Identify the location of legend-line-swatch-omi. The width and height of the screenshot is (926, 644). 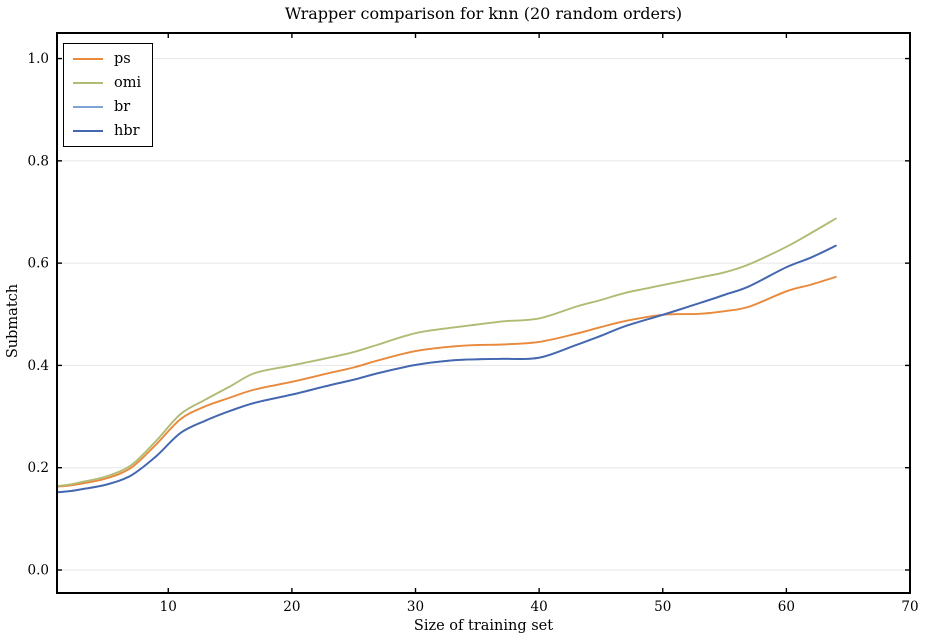
(88, 83).